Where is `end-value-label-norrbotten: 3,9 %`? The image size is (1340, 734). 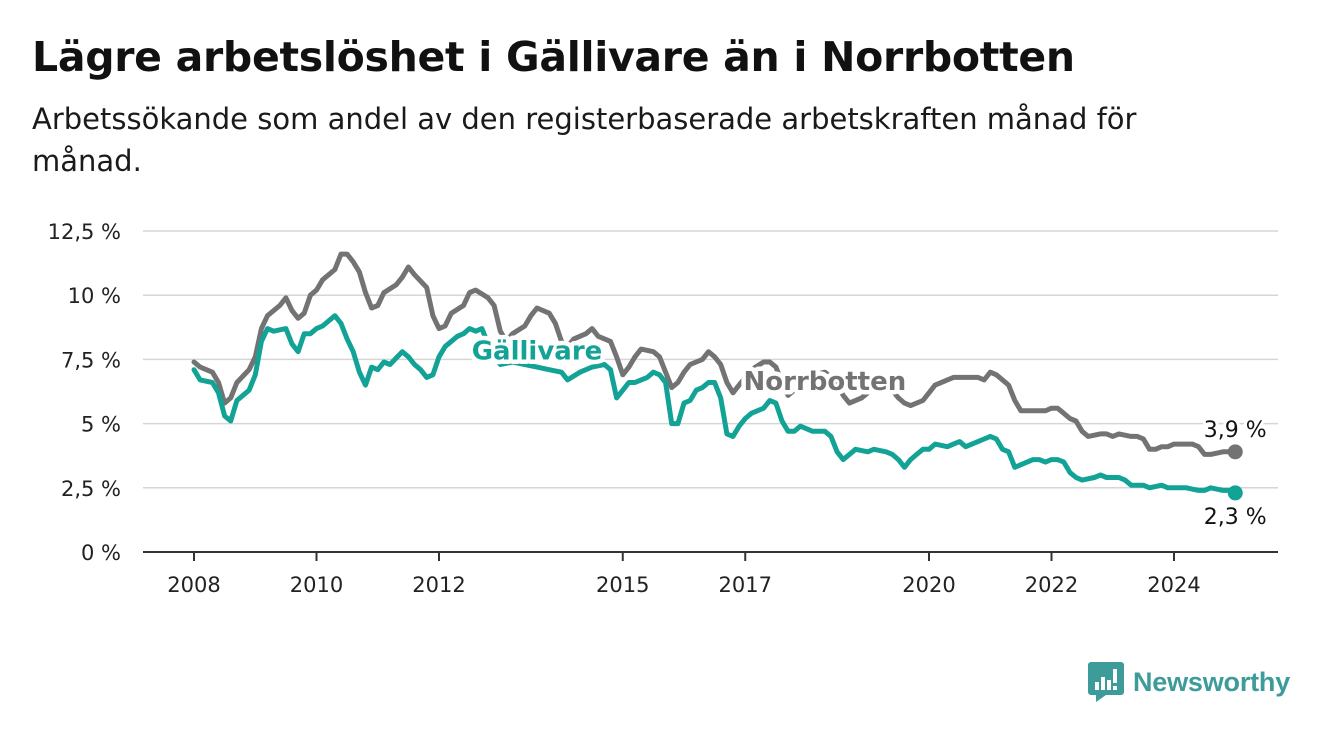 end-value-label-norrbotten: 3,9 % is located at coordinates (1235, 430).